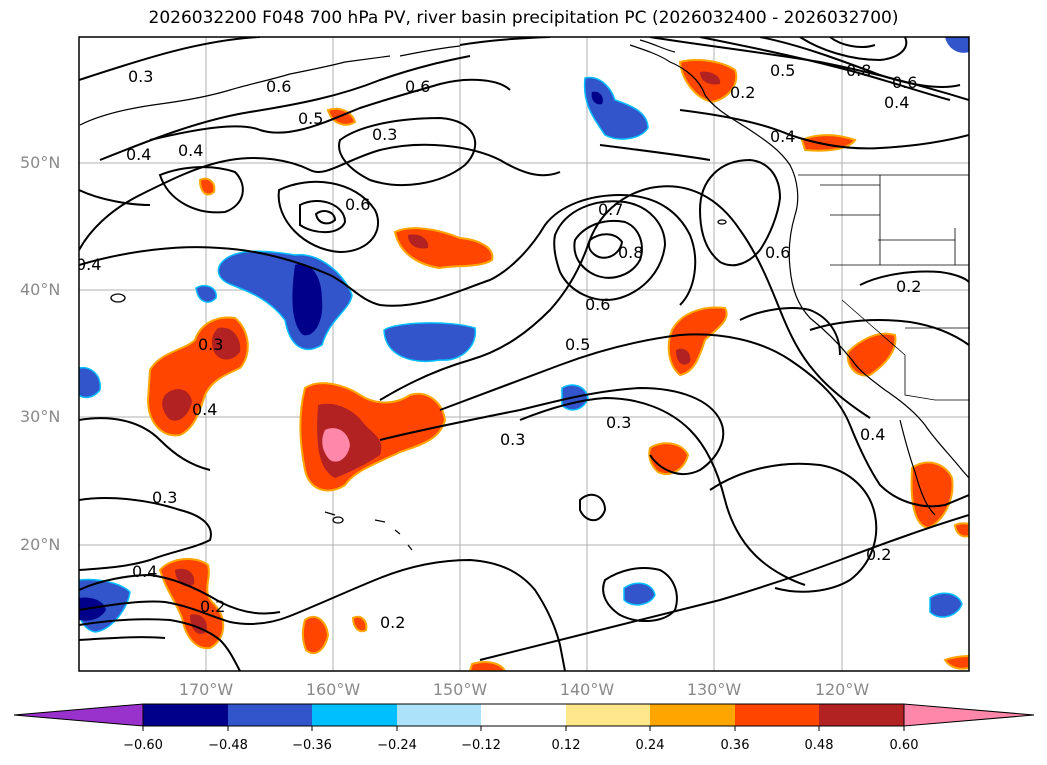  Describe the element at coordinates (904, 745) in the screenshot. I see `colorbar-tick-label: 0.60` at that location.